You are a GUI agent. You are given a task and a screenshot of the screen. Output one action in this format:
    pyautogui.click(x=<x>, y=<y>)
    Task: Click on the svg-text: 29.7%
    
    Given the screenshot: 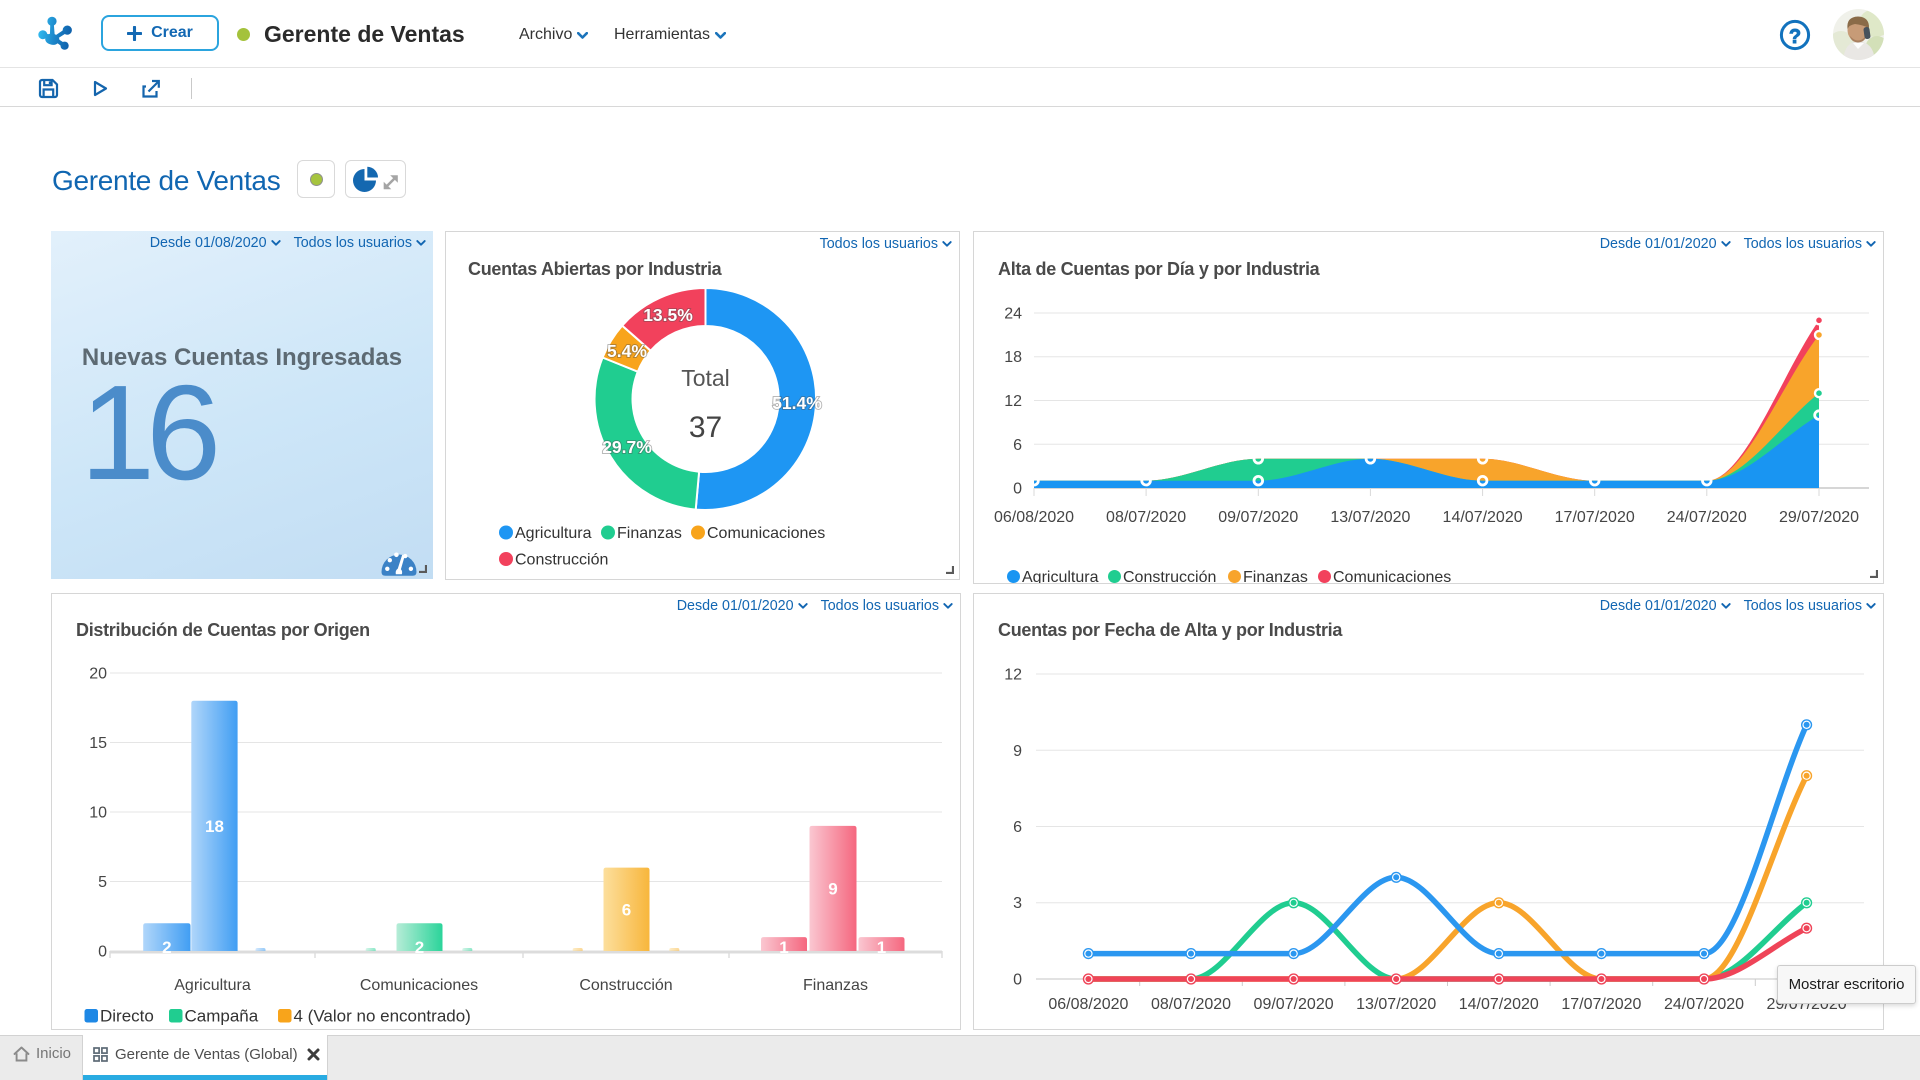 What is the action you would take?
    pyautogui.click(x=627, y=447)
    